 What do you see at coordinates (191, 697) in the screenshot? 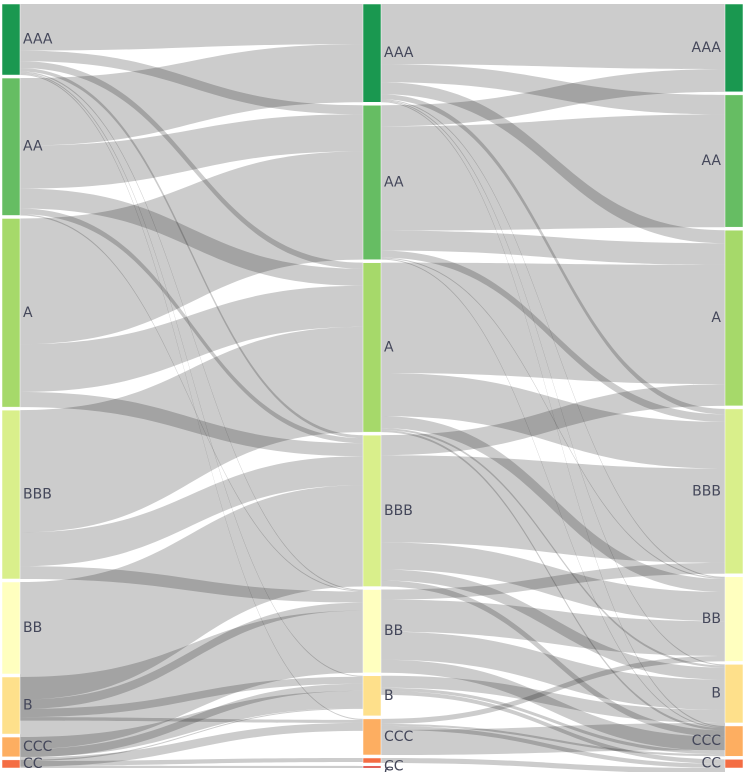
I see `link-0-BB-to-B` at bounding box center [191, 697].